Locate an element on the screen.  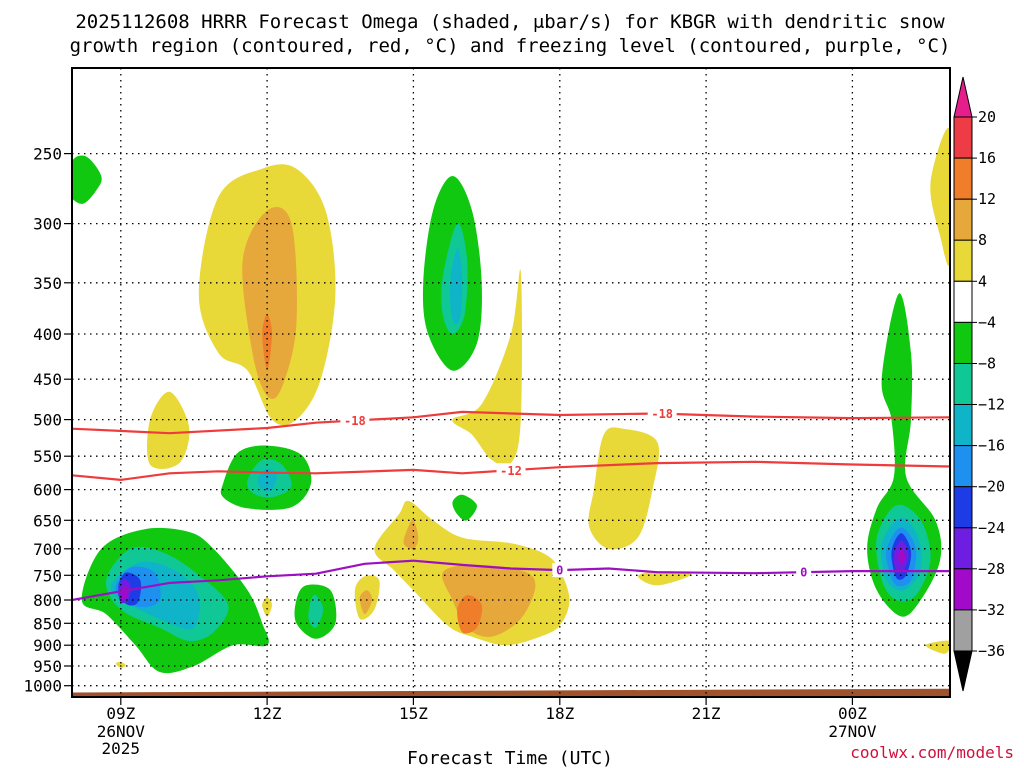
x-tick-label-18Z: 18Z is located at coordinates (559, 713).